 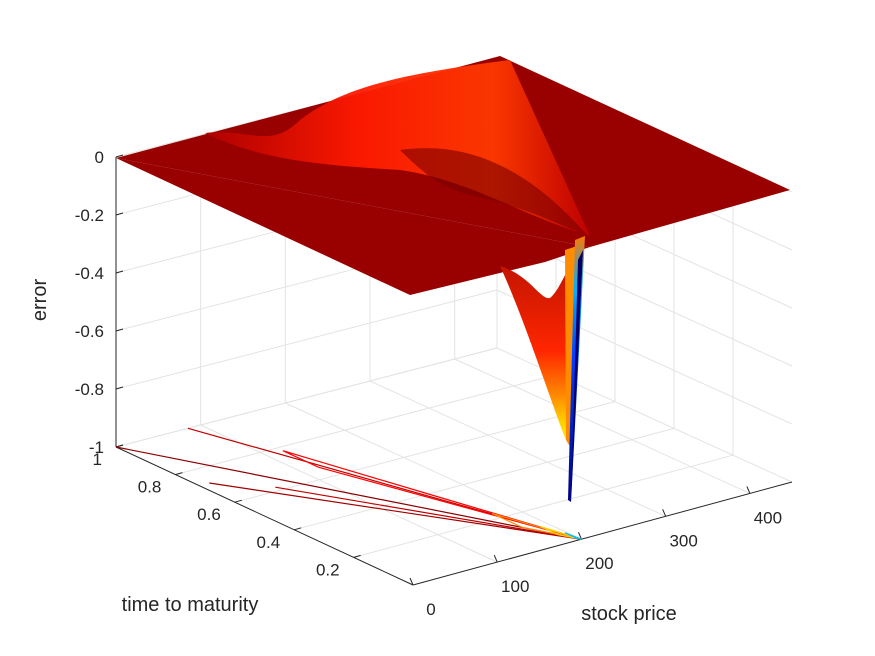 What do you see at coordinates (97, 459) in the screenshot?
I see `y-tick-label: 1` at bounding box center [97, 459].